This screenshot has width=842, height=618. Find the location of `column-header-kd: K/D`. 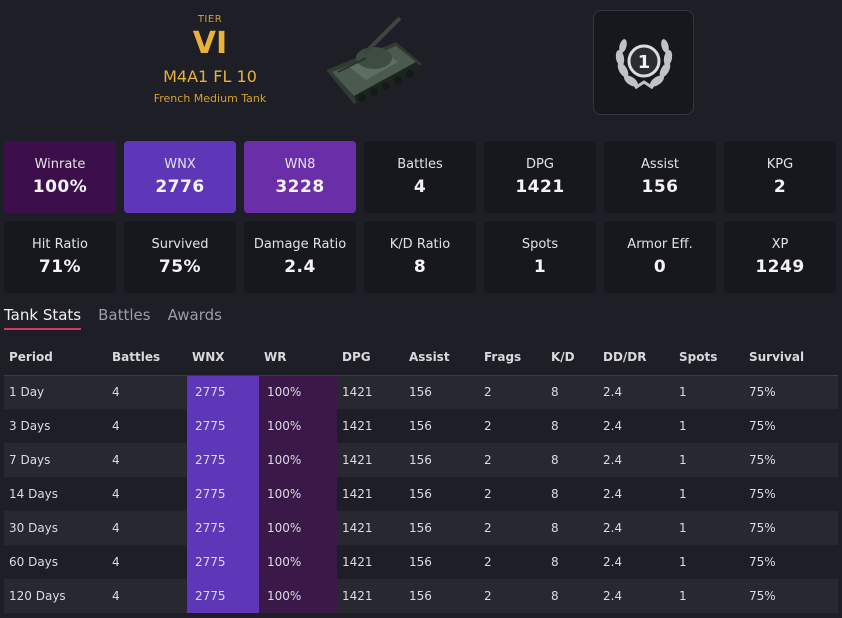

column-header-kd: K/D is located at coordinates (572, 358).